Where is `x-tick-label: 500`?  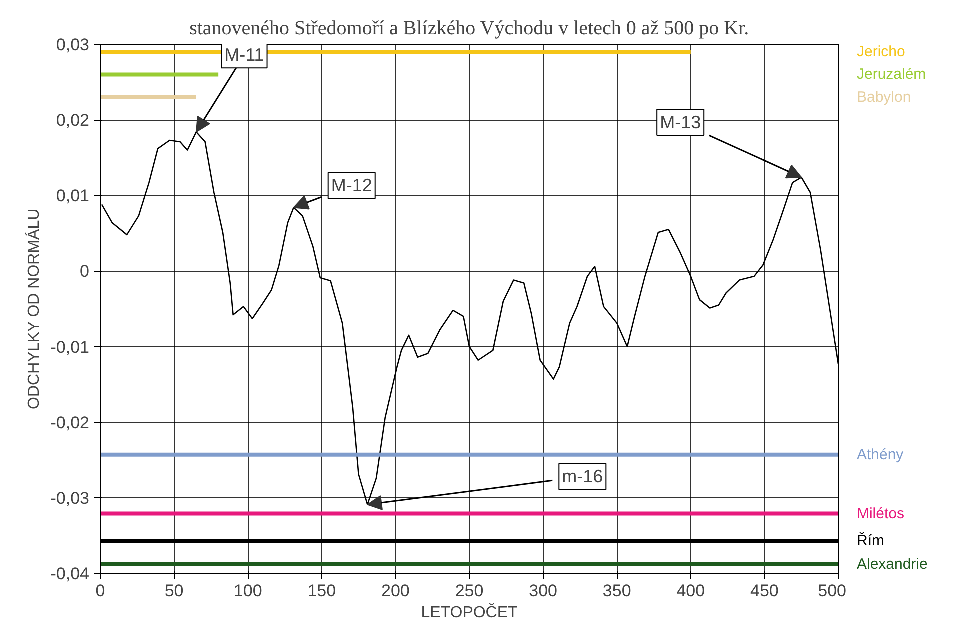 x-tick-label: 500 is located at coordinates (832, 591).